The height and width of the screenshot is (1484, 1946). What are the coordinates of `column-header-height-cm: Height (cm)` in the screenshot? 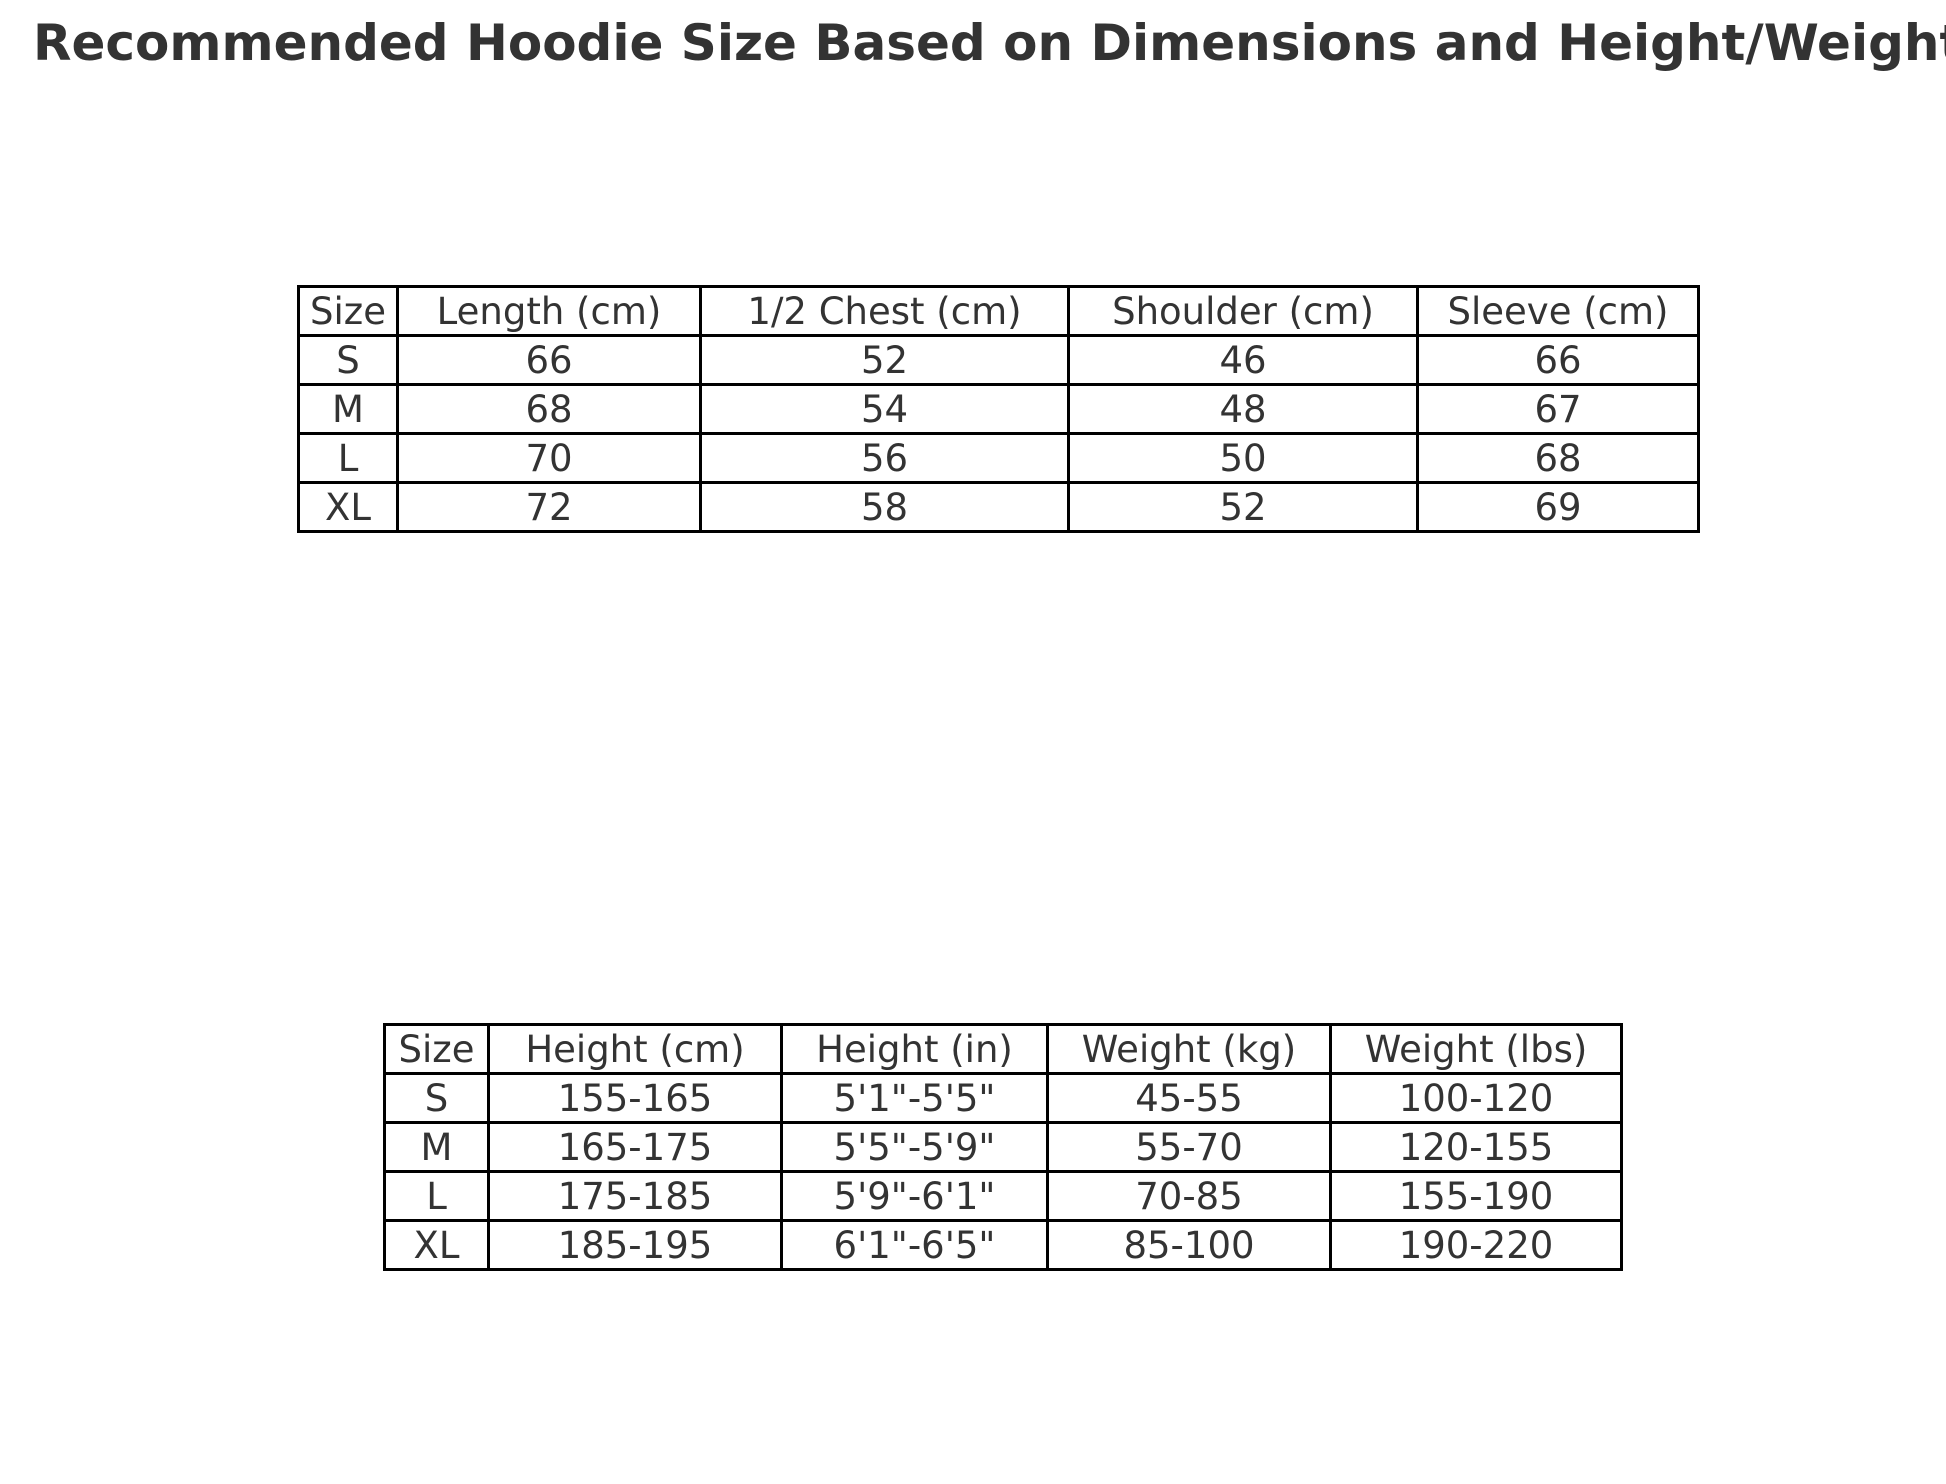 It's located at (635, 1049).